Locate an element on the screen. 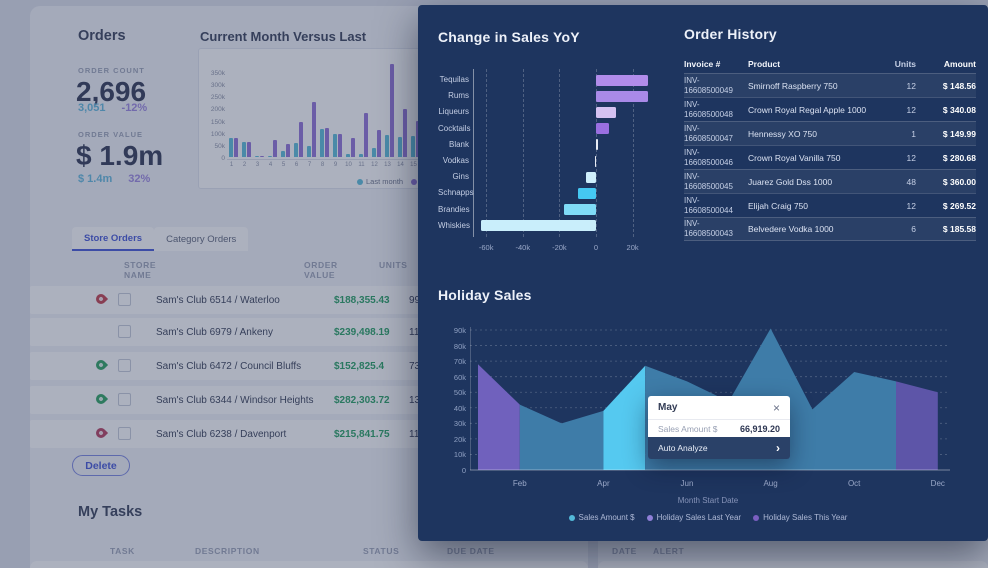 The width and height of the screenshot is (988, 568). tab-category-orders: Category Orders is located at coordinates (201, 239).